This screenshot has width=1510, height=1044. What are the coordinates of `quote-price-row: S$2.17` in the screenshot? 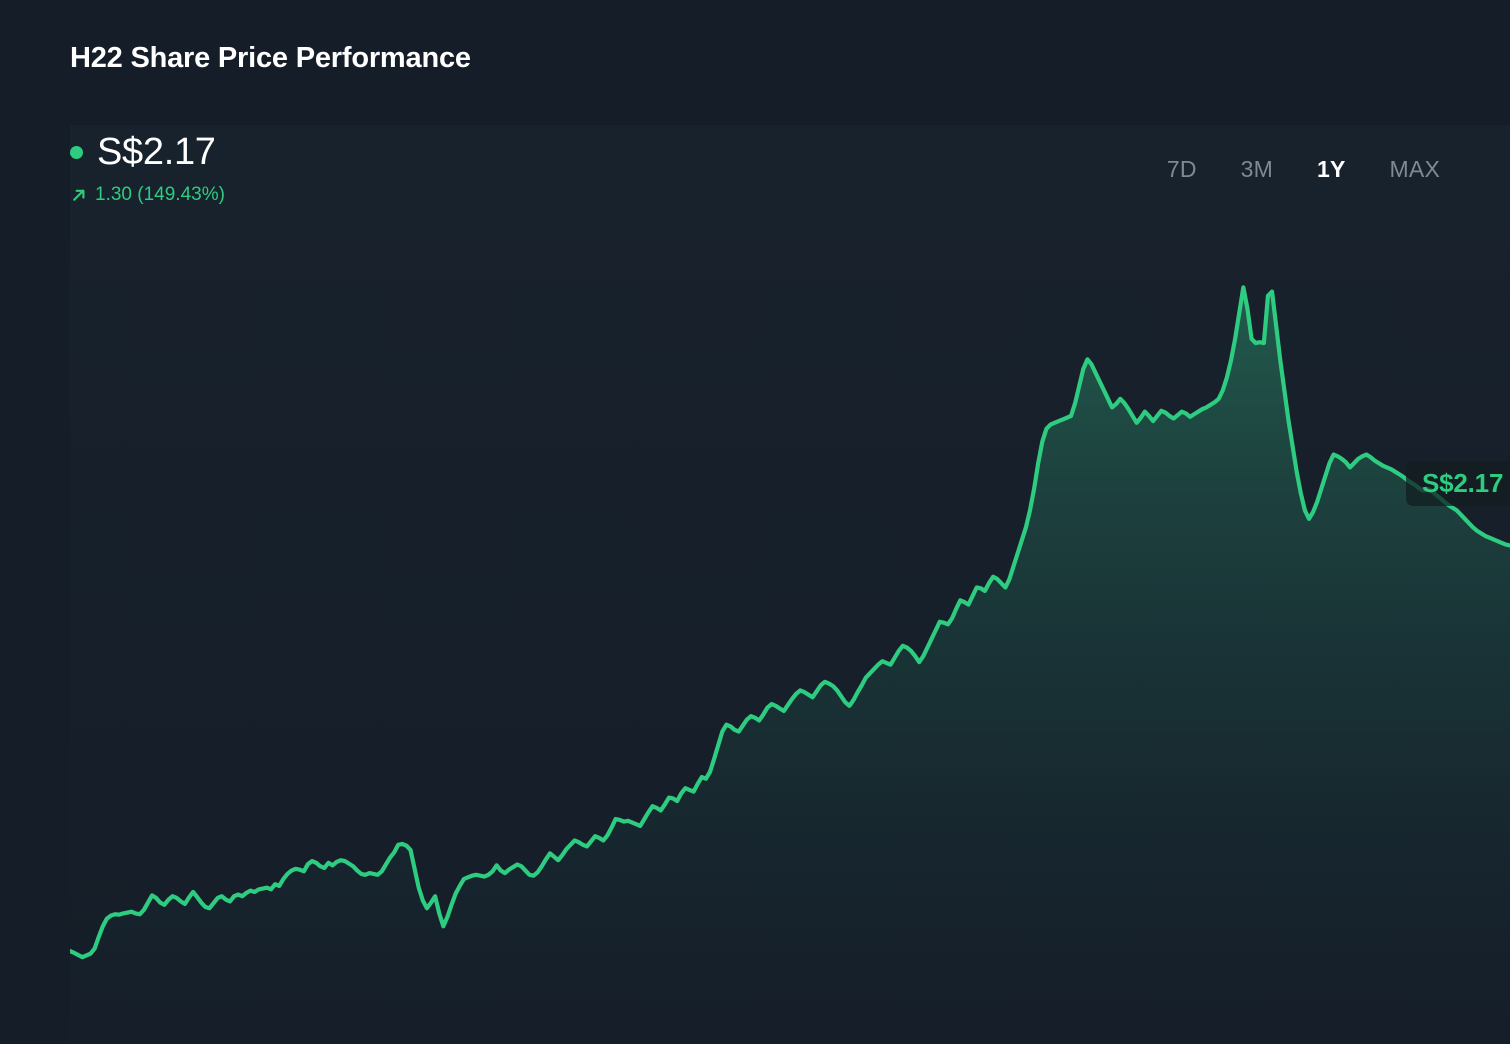 It's located at (147, 152).